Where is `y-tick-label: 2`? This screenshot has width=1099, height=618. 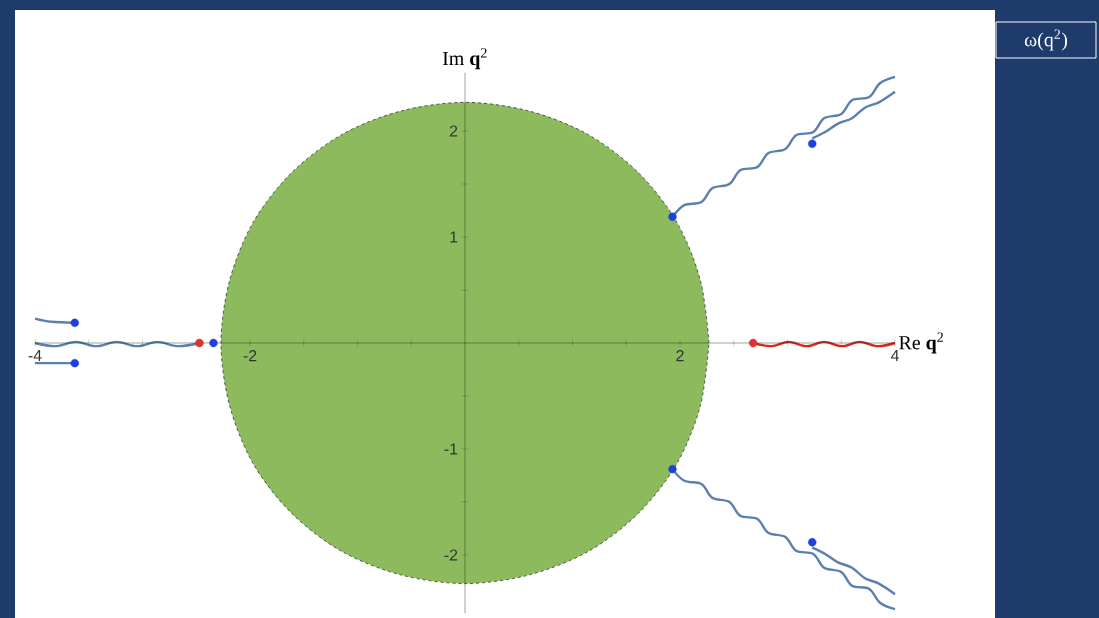 y-tick-label: 2 is located at coordinates (453, 131).